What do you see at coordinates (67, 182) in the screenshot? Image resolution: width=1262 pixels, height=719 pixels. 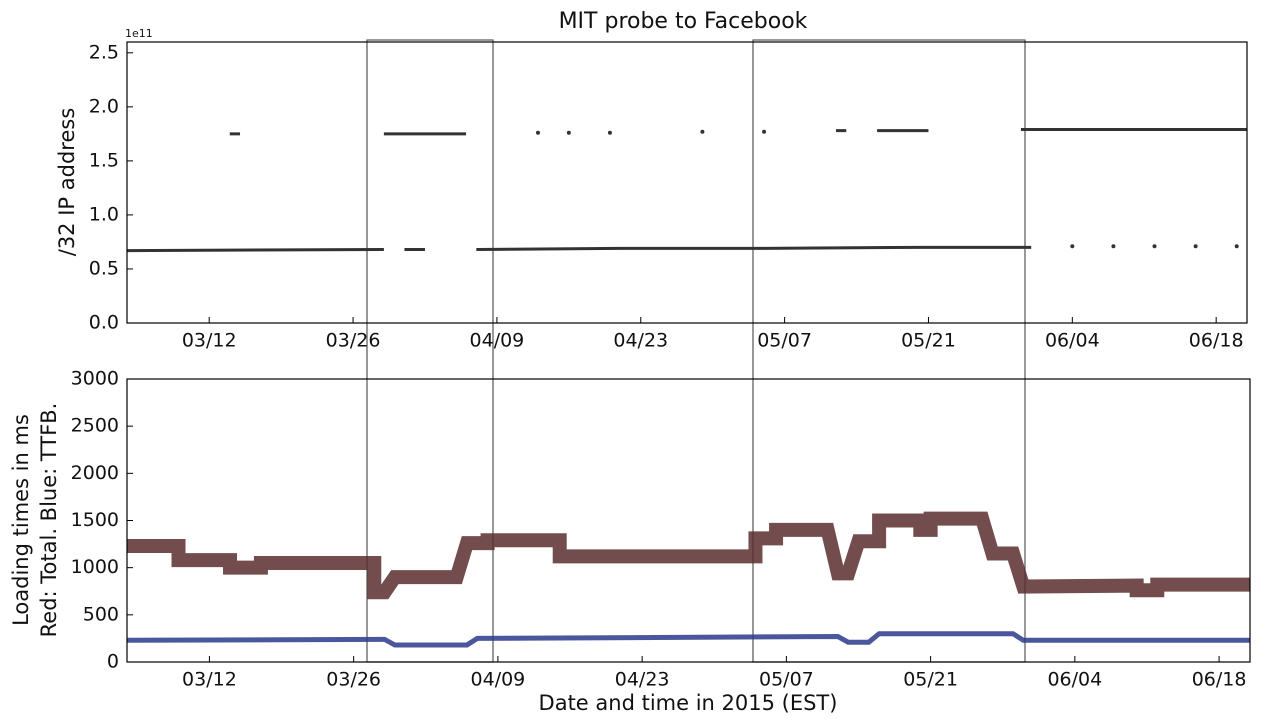 I see `y-axis-label: /32 IP address` at bounding box center [67, 182].